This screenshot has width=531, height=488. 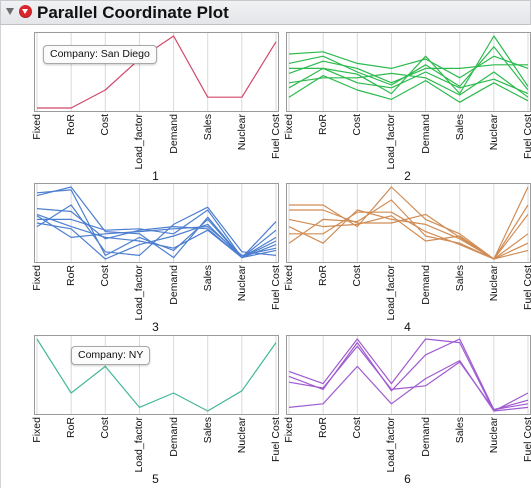 I want to click on cluster-number-label: 3, so click(x=155, y=327).